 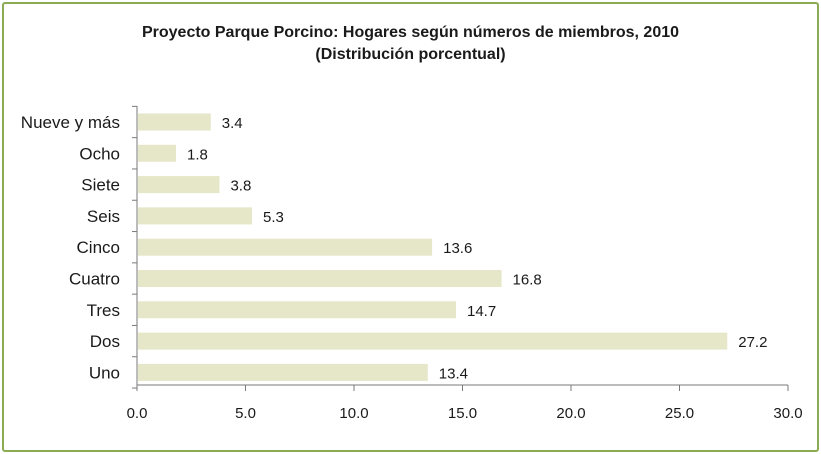 I want to click on x-tick-label: 25.0, so click(x=679, y=413).